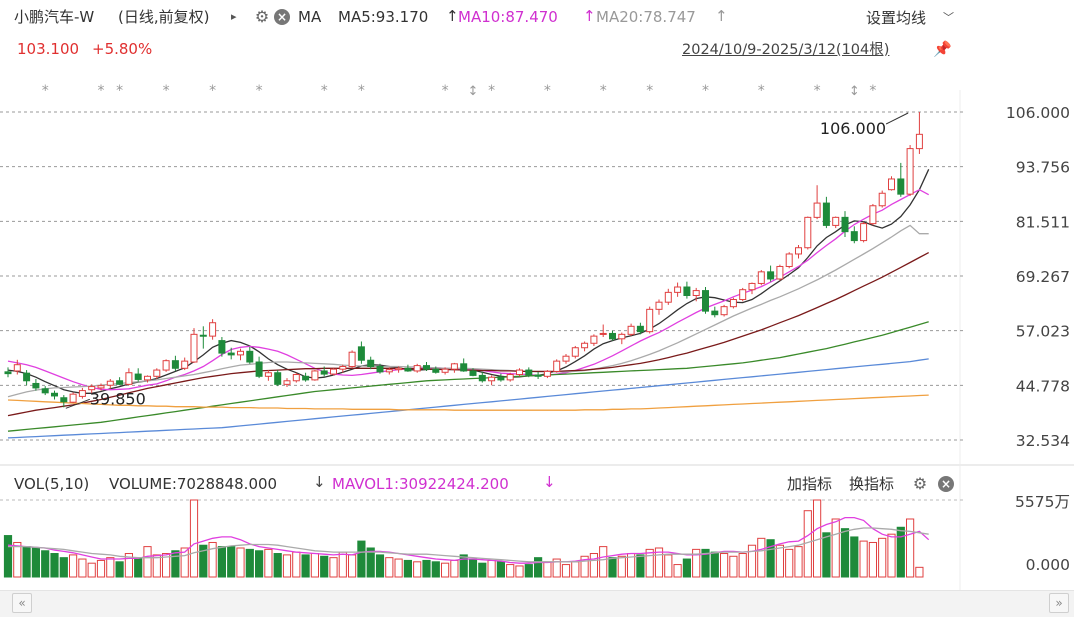 This screenshot has height=617, width=1074. I want to click on chevron-down-icon: ﹀, so click(948, 17).